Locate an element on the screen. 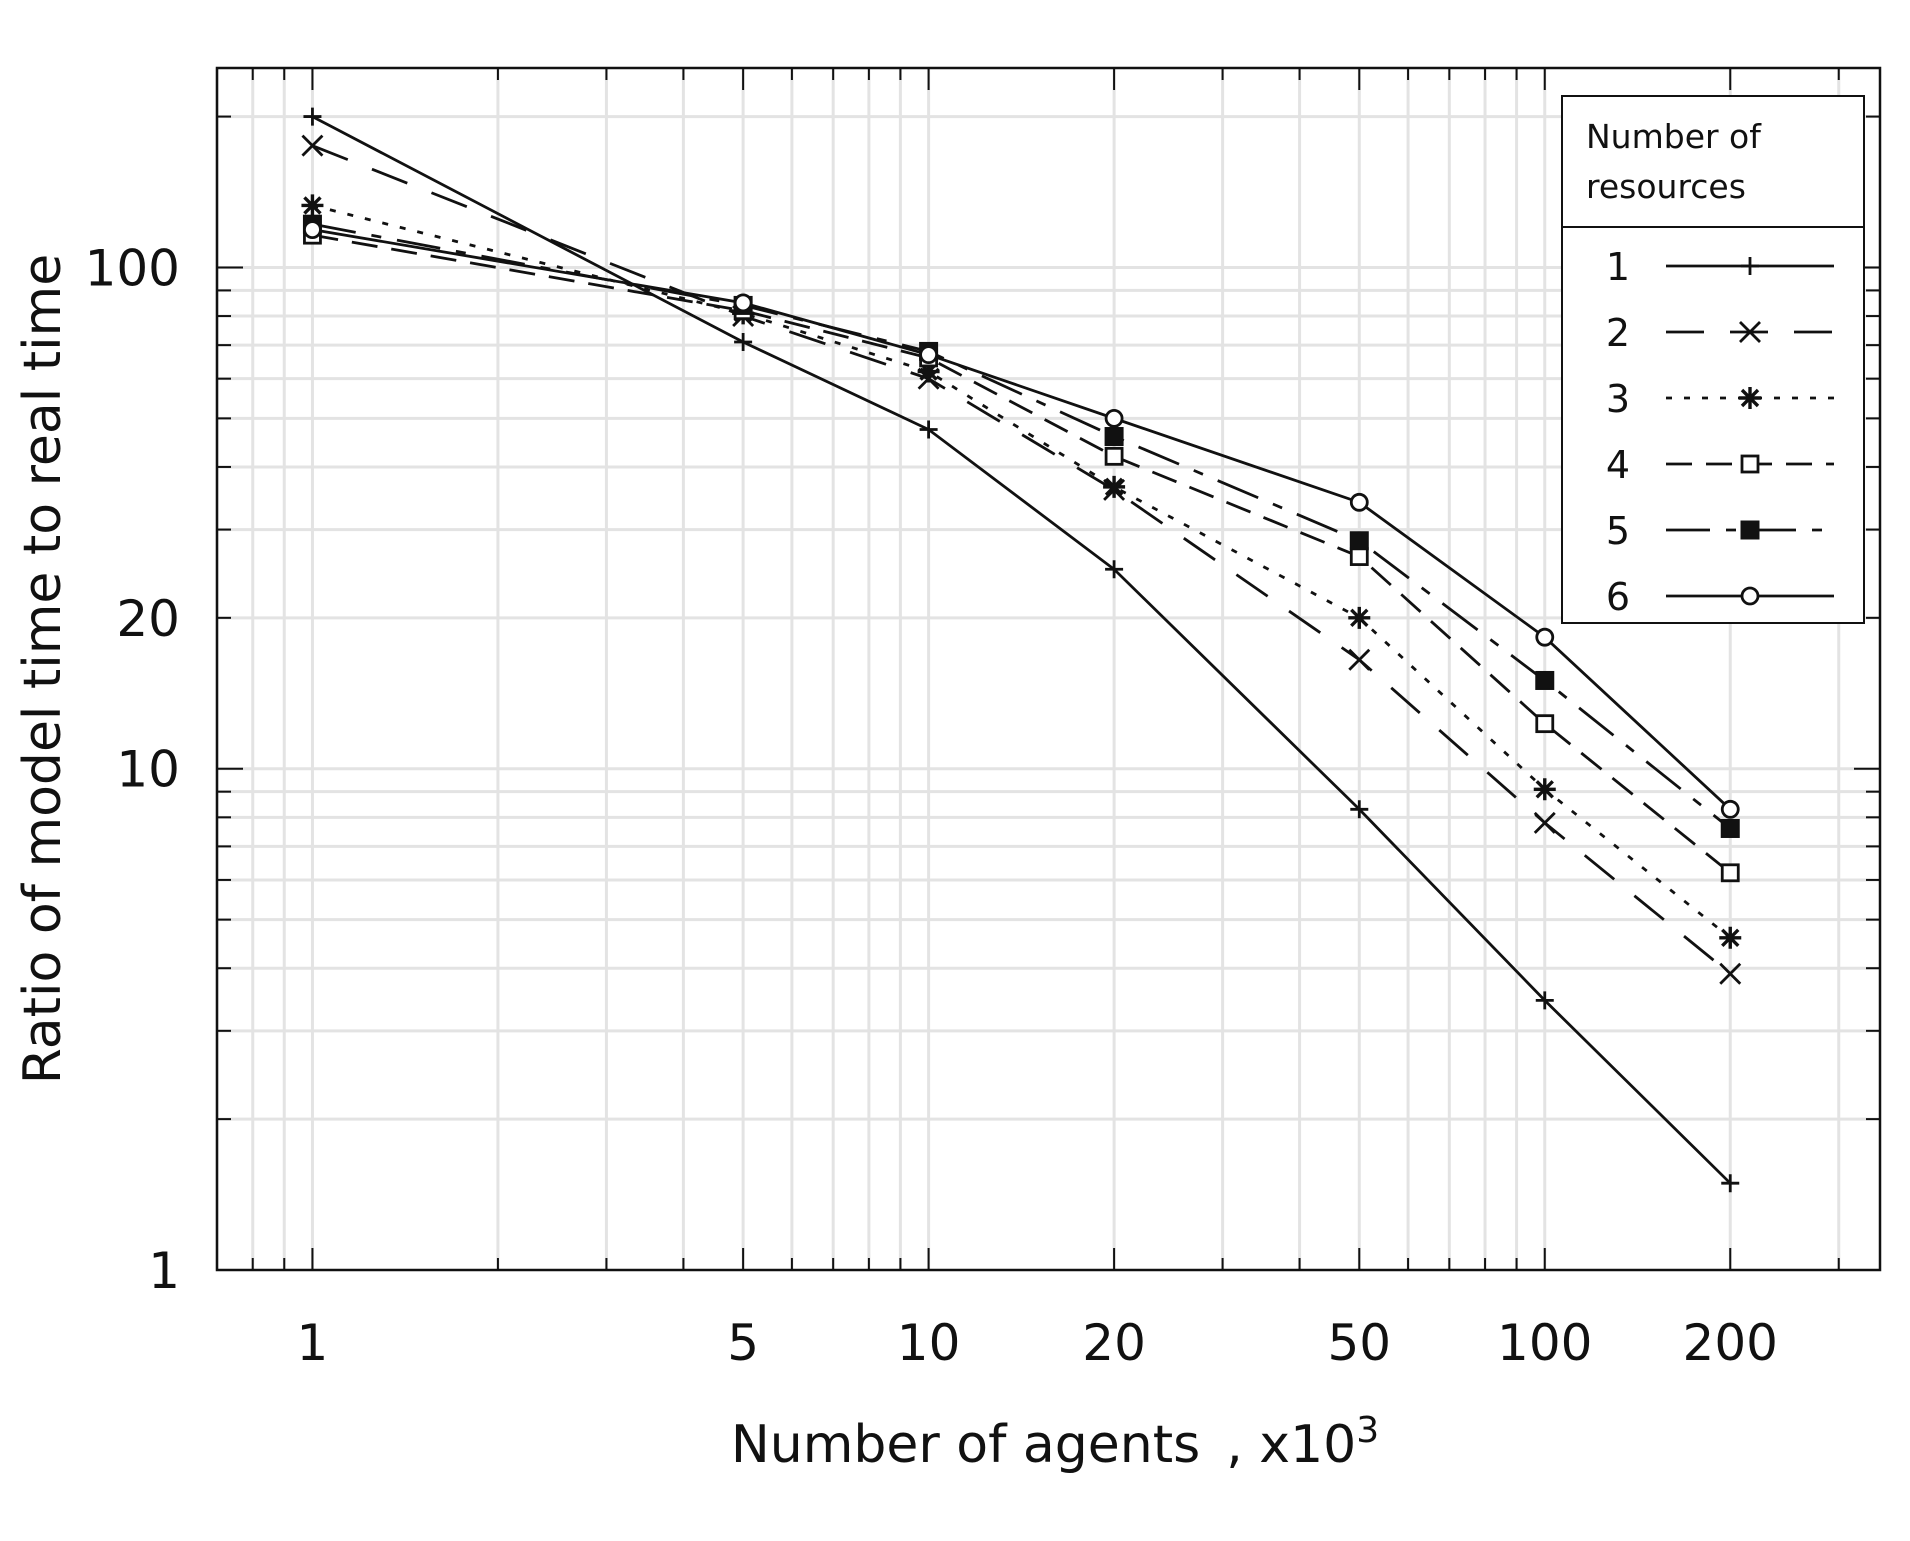 Image resolution: width=1910 pixels, height=1541 pixels. legend: Number of resources 1 2 3 4 5 6 is located at coordinates (1713, 359).